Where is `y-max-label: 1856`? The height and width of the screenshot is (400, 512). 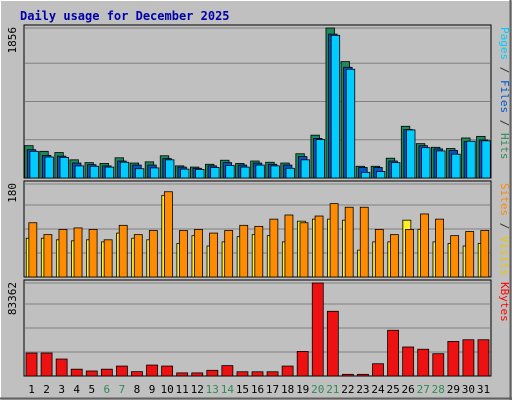
y-max-label: 1856 is located at coordinates (12, 40).